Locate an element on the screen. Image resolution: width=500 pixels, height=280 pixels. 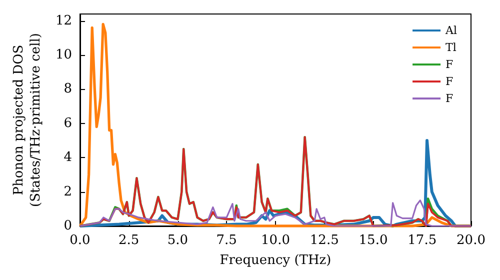
x-tick-label: 20.0 is located at coordinates (471, 240).